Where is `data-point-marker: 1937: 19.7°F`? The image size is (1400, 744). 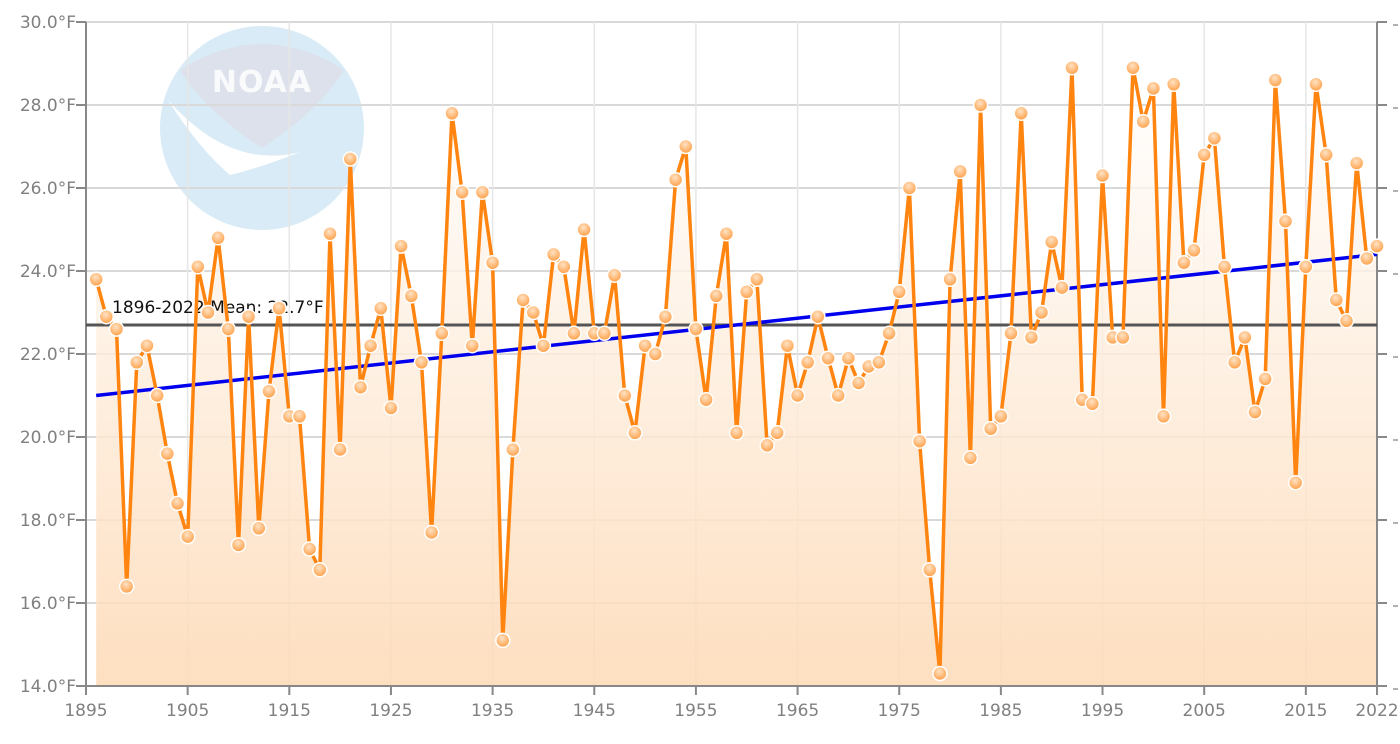
data-point-marker: 1937: 19.7°F is located at coordinates (513, 449).